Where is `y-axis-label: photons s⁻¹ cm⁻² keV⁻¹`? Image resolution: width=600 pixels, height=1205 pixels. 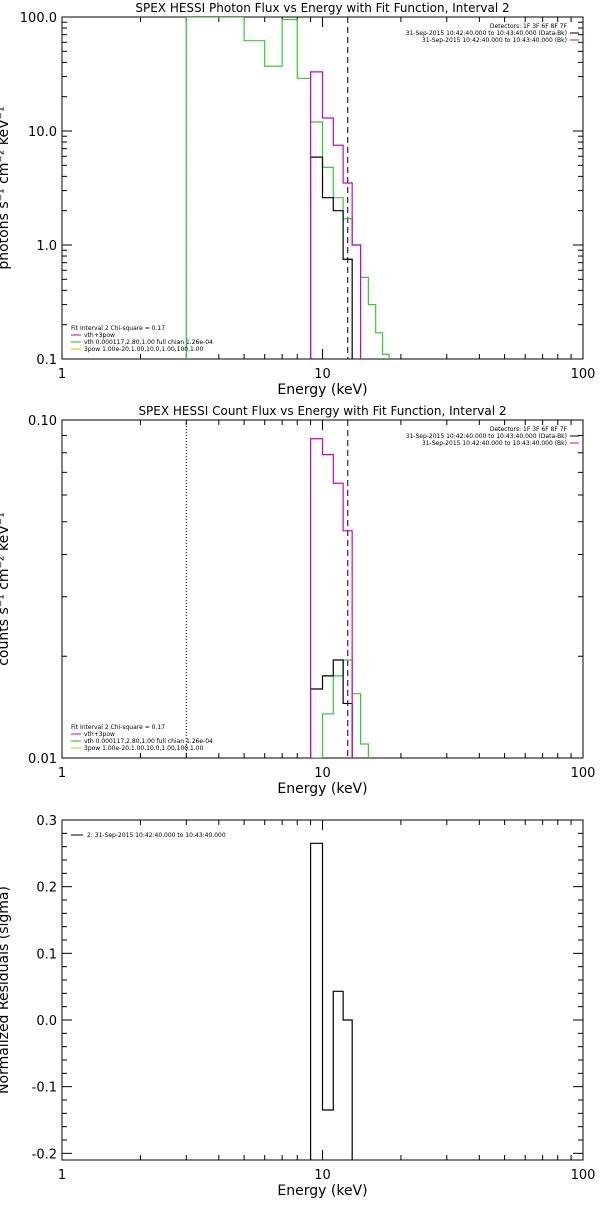
y-axis-label: photons s⁻¹ cm⁻² keV⁻¹ is located at coordinates (6, 187).